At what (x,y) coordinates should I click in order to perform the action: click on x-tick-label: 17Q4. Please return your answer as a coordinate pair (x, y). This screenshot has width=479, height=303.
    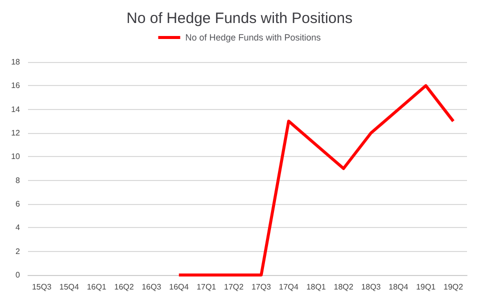
    Looking at the image, I should click on (288, 287).